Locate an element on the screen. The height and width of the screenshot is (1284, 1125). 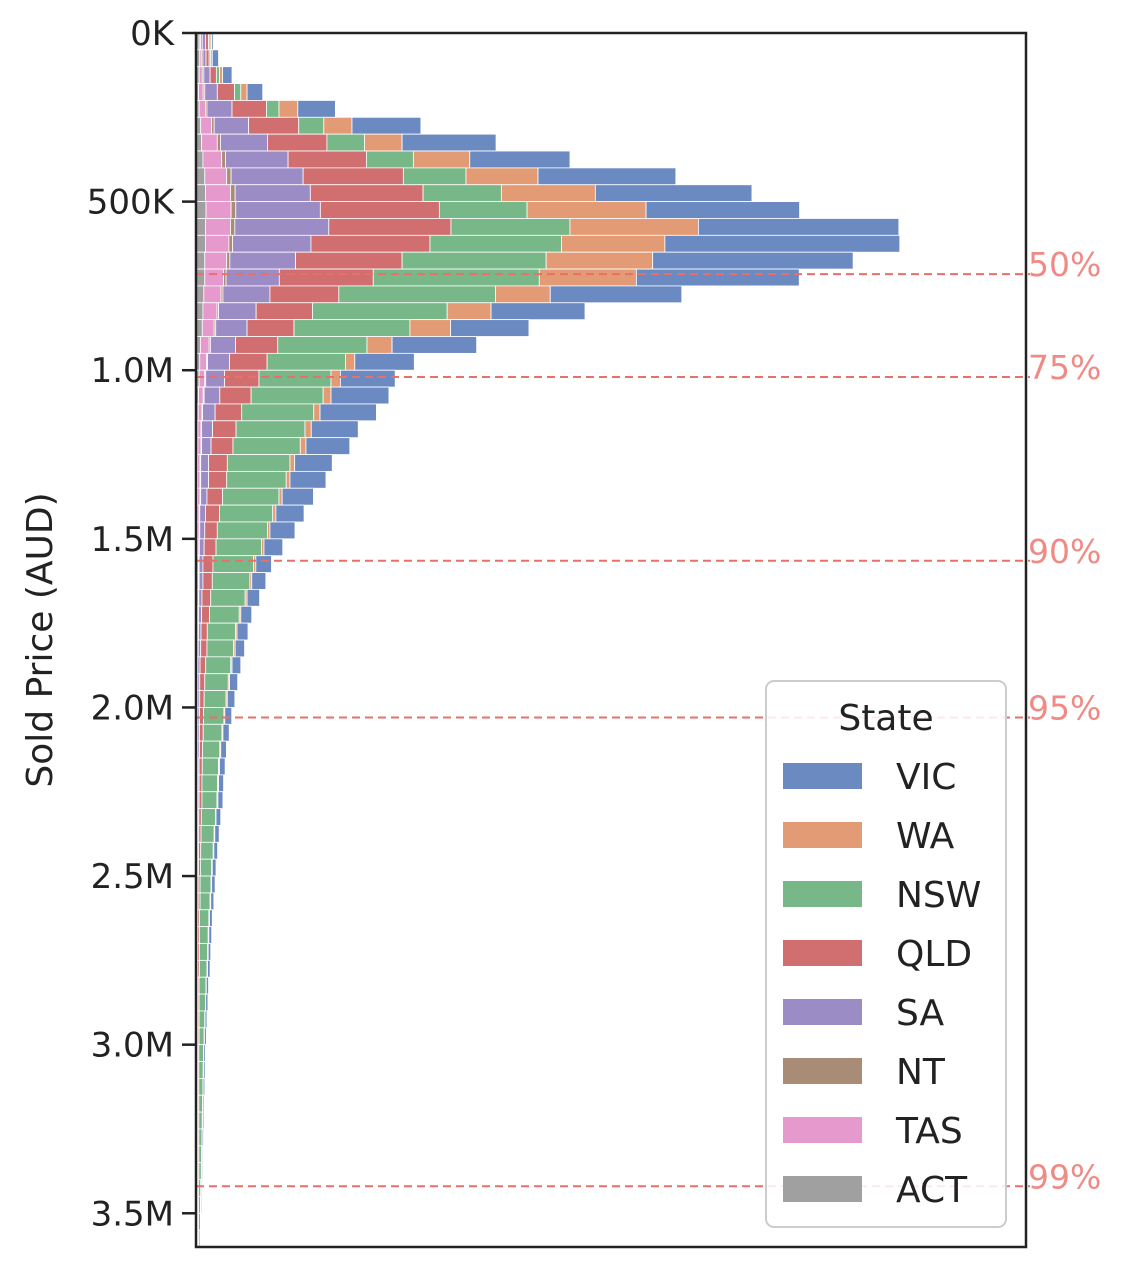
percentile-label-90: 90% is located at coordinates (1064, 551).